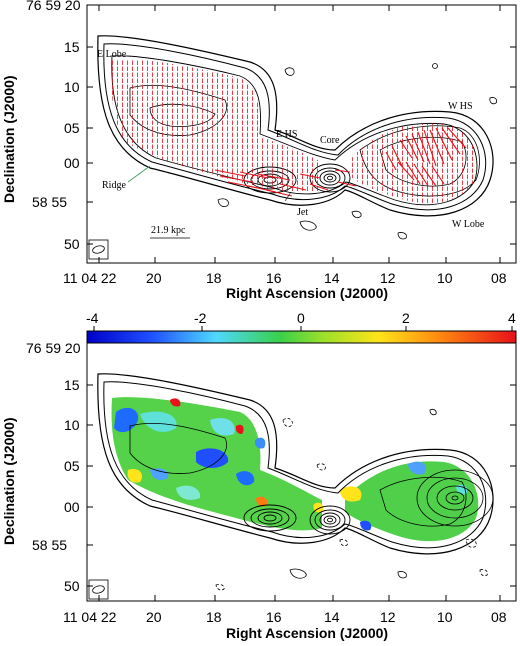 This screenshot has width=520, height=646. Describe the element at coordinates (72, 586) in the screenshot. I see `bottom-ytick-6: 50` at that location.